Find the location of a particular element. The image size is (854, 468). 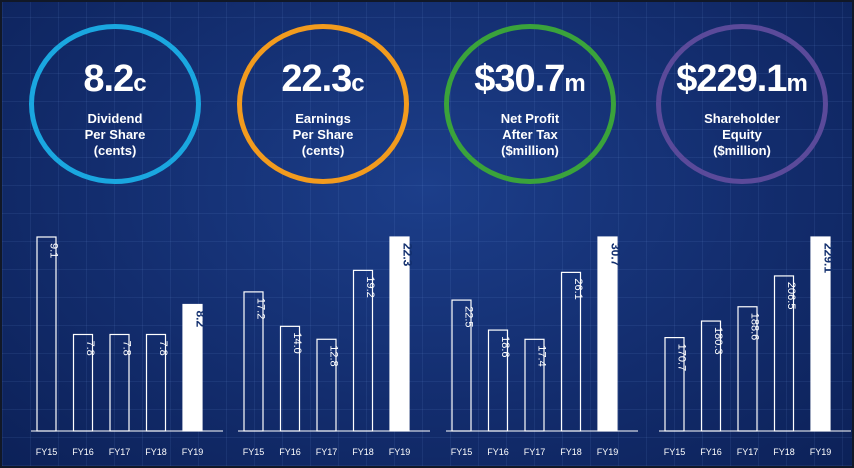

bar-value-label: 19.2 is located at coordinates (370, 286).